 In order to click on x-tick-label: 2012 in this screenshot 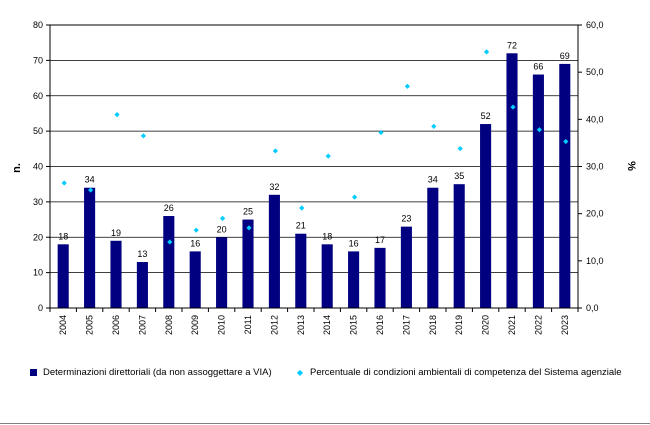, I will do `click(274, 325)`.